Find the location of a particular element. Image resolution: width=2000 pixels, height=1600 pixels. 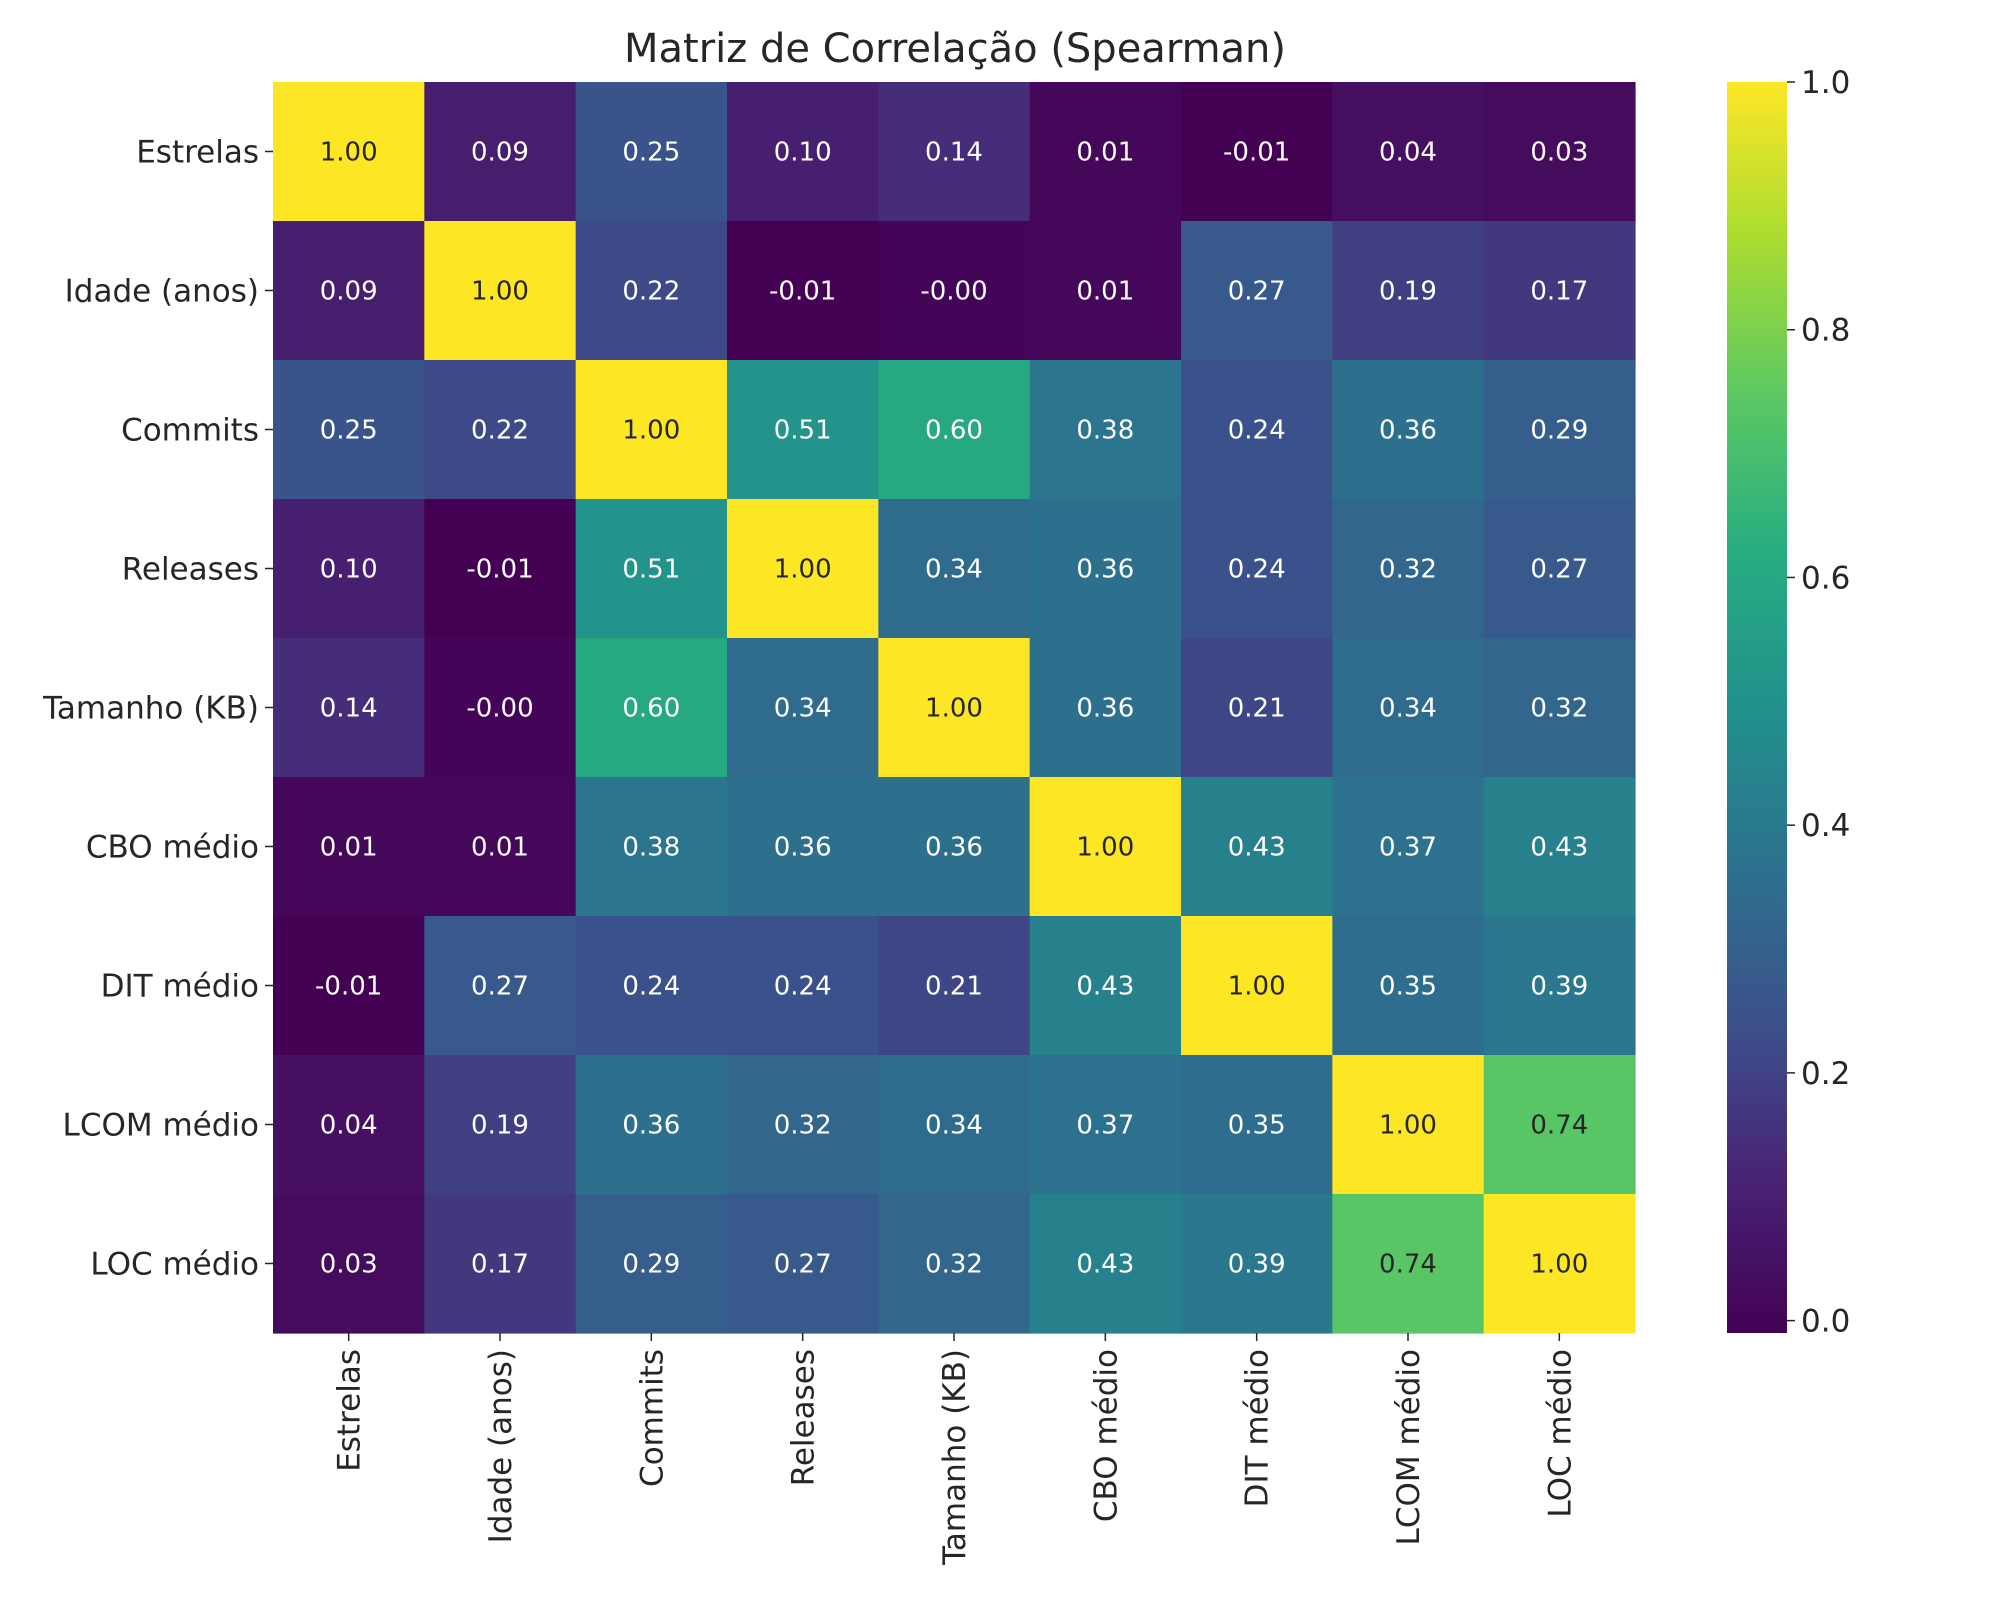

y-tick-label-estrelas: Estrelas is located at coordinates (197, 153).